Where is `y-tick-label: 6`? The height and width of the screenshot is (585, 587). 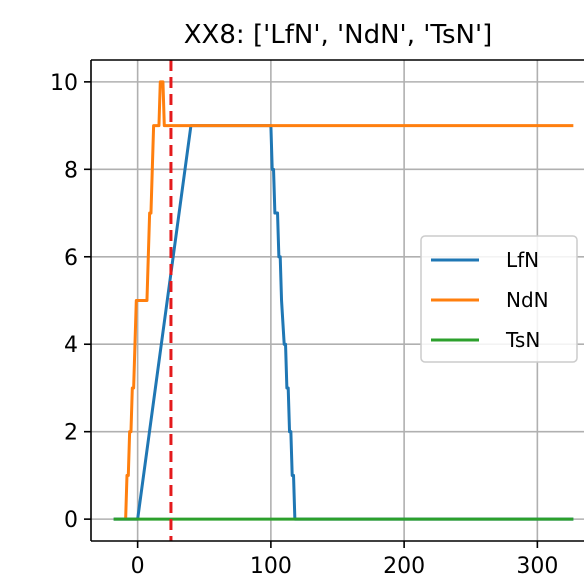
y-tick-label: 6 is located at coordinates (71, 258).